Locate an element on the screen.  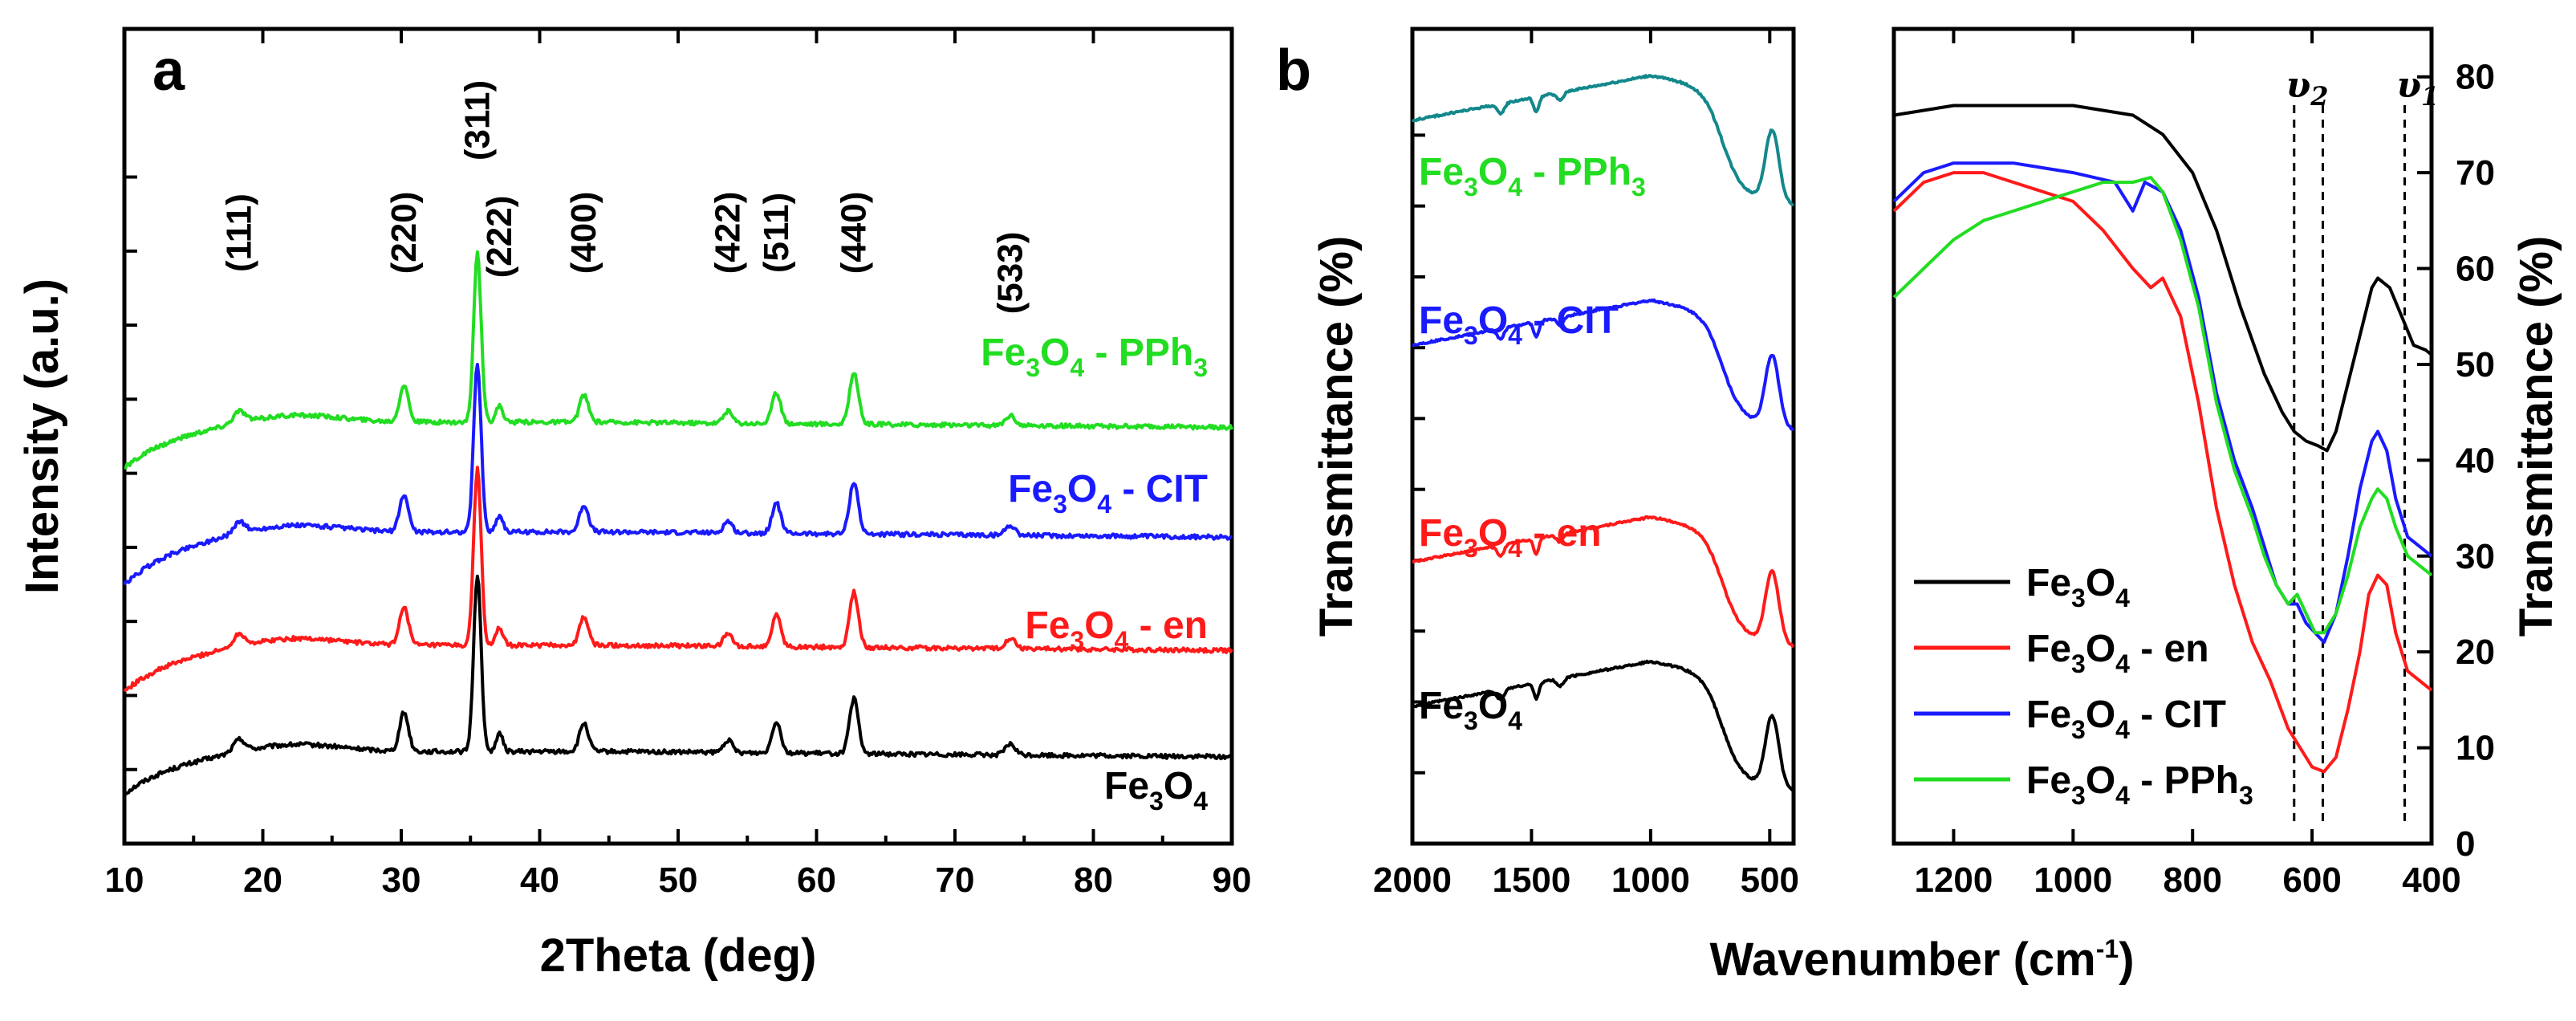
peak-label: (311) is located at coordinates (477, 120).